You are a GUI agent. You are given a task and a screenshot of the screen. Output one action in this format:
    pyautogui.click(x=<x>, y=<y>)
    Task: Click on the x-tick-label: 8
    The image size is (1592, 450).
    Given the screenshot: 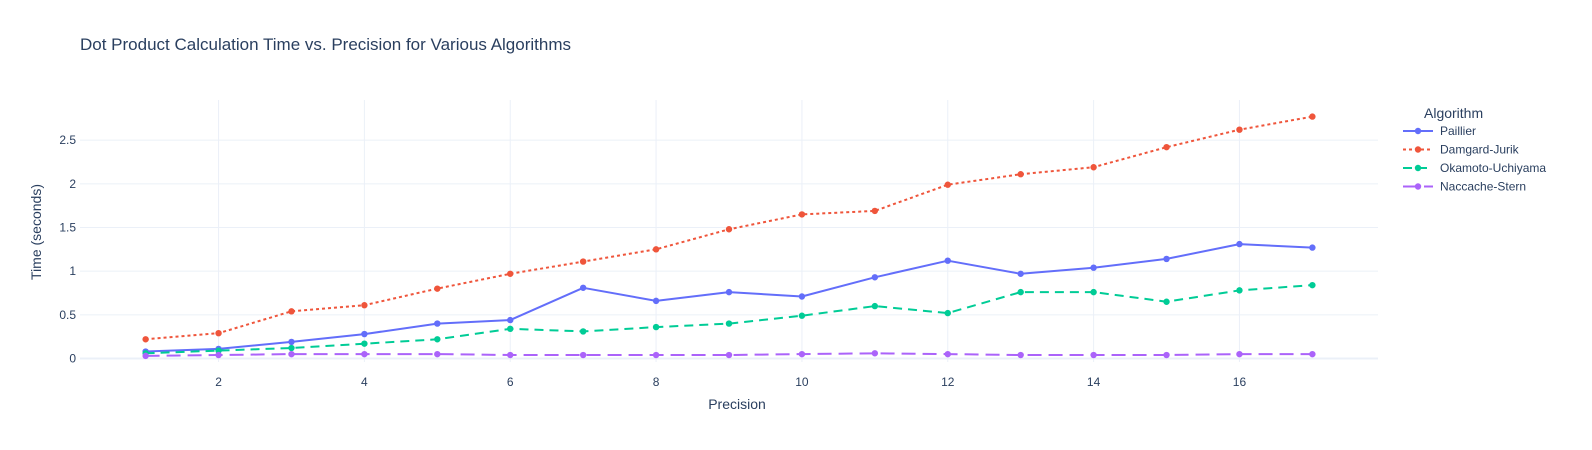 What is the action you would take?
    pyautogui.click(x=656, y=382)
    